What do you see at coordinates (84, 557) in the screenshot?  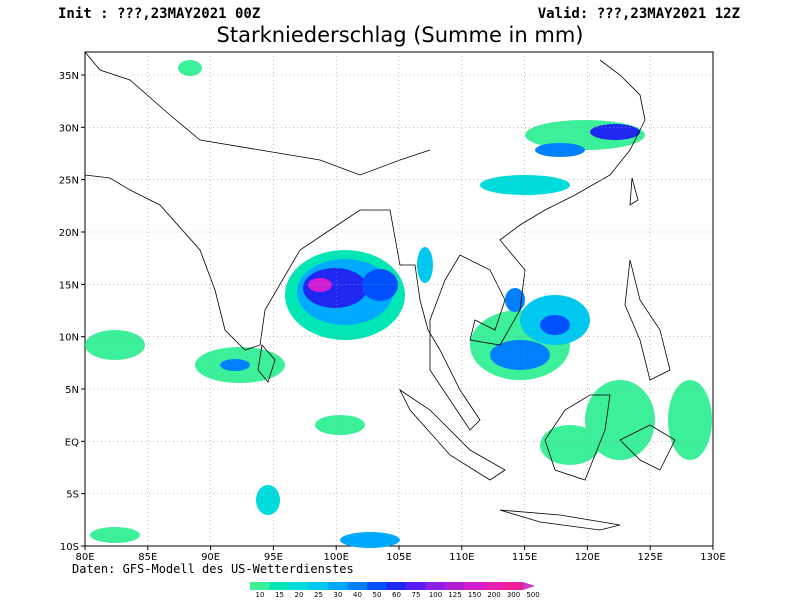 I see `lon-label: 80E` at bounding box center [84, 557].